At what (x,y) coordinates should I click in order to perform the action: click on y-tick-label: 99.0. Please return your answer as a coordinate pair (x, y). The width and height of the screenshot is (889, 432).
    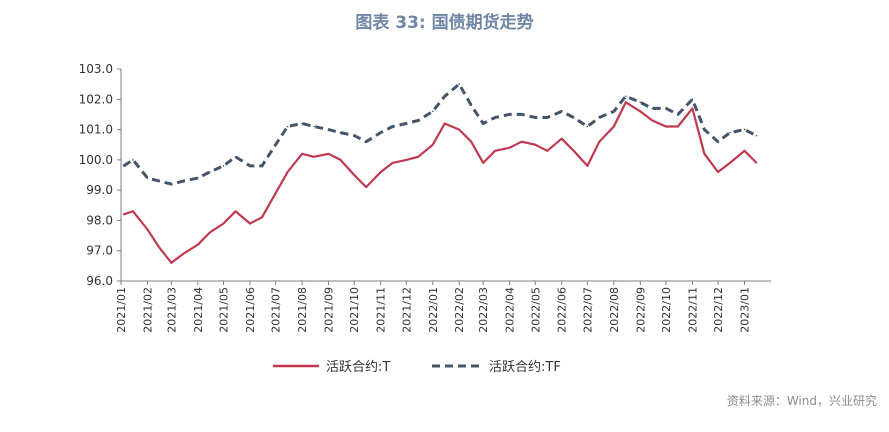
    Looking at the image, I should click on (99, 190).